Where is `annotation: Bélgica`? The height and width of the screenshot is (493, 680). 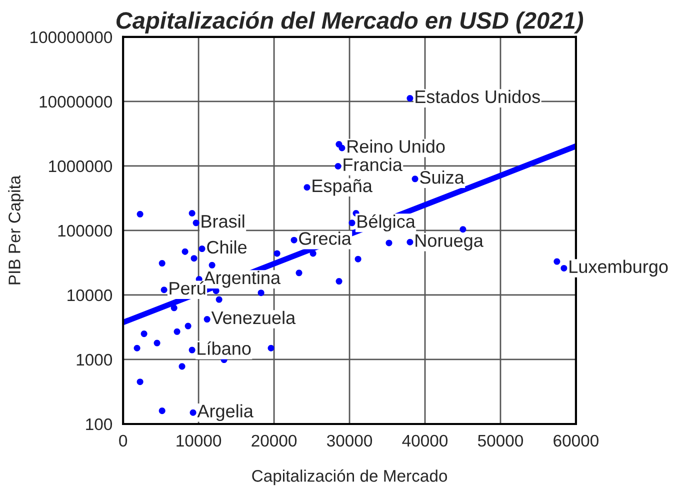 annotation: Bélgica is located at coordinates (387, 223).